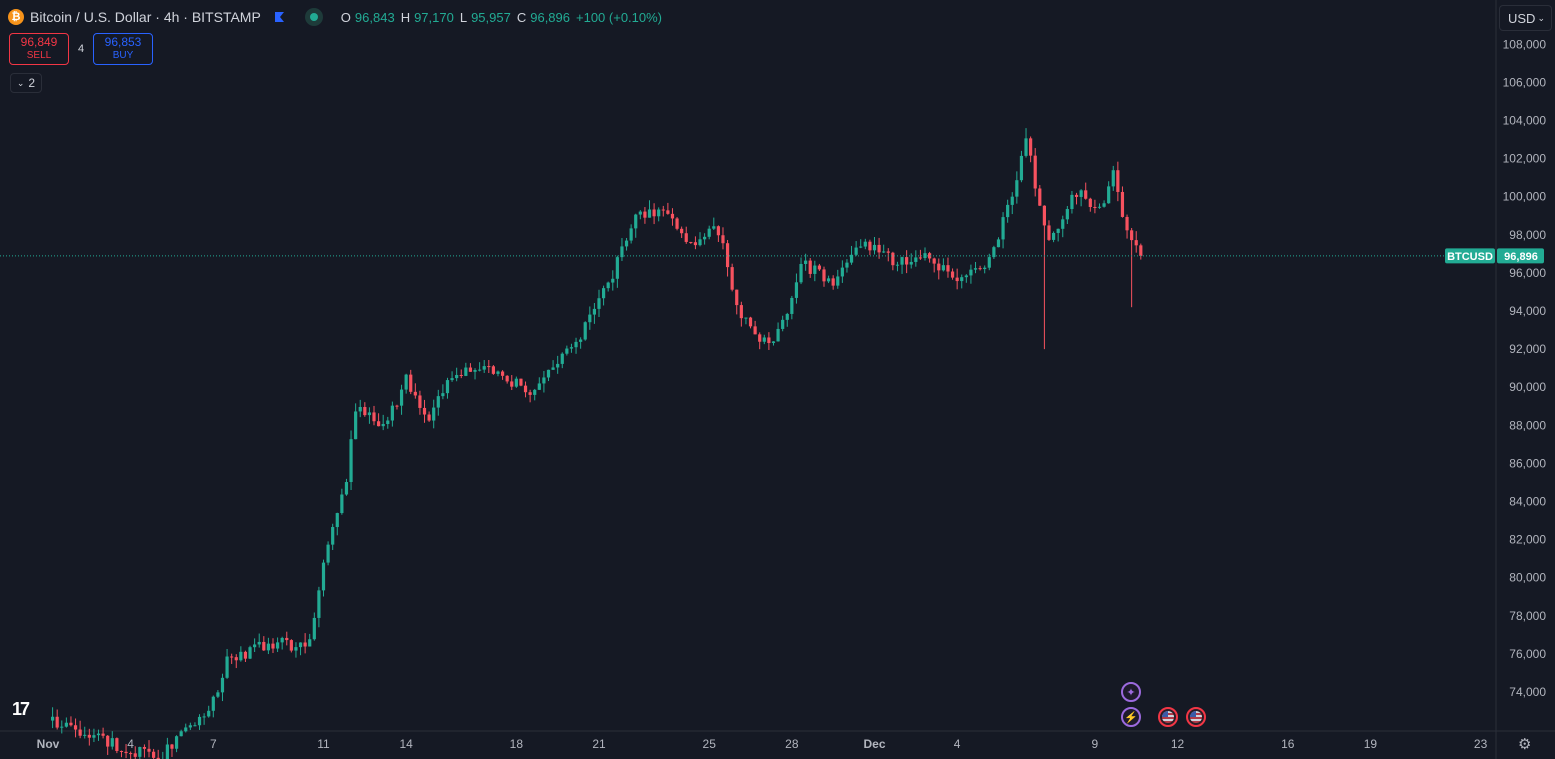 Image resolution: width=1555 pixels, height=759 pixels. I want to click on price-tick-label: 92,000, so click(1527, 349).